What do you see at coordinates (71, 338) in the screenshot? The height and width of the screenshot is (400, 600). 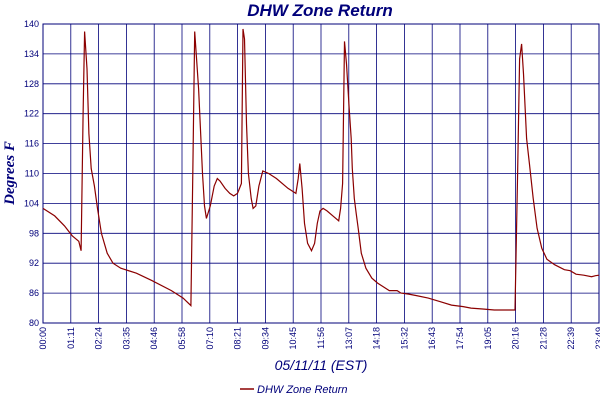 I see `x-tick-label: 01:11` at bounding box center [71, 338].